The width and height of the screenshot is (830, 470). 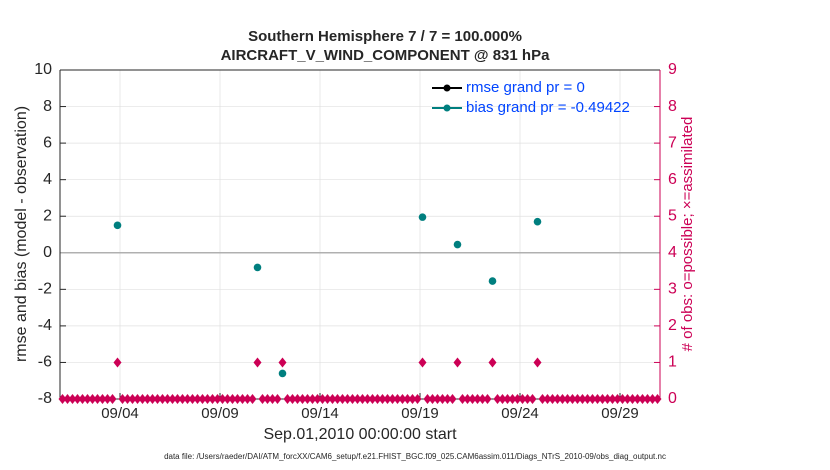 What do you see at coordinates (620, 413) in the screenshot?
I see `x-tick-label: 09/29` at bounding box center [620, 413].